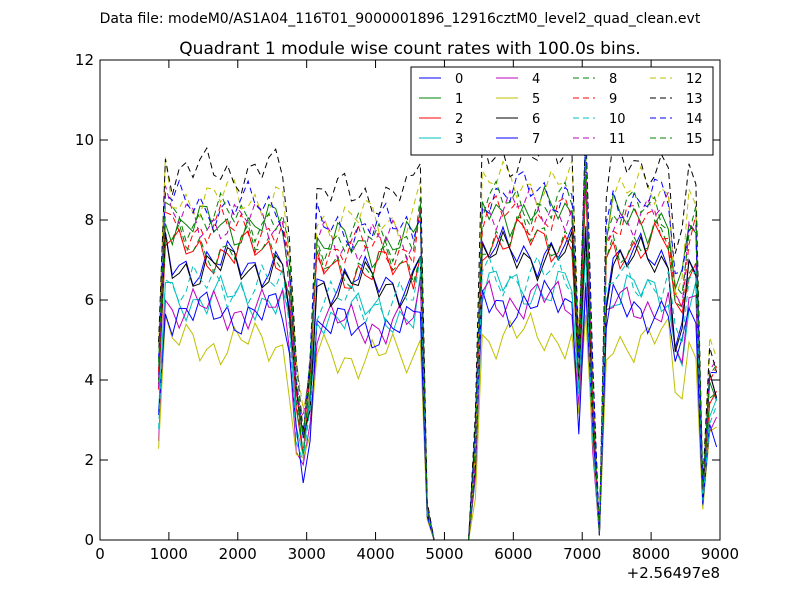  Describe the element at coordinates (536, 79) in the screenshot. I see `legend-label-4: 4` at that location.